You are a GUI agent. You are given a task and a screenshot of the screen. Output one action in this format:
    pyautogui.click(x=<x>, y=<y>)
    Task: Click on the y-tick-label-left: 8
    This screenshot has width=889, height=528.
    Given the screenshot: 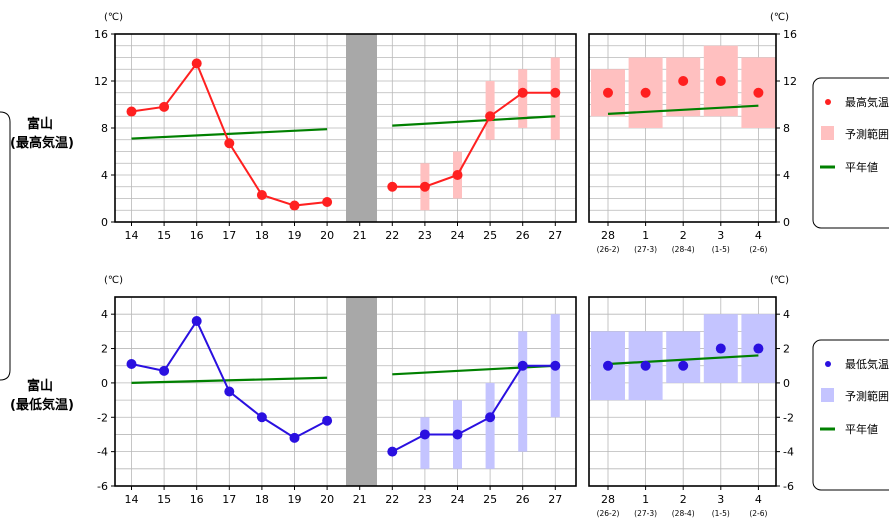 What is the action you would take?
    pyautogui.click(x=104, y=128)
    